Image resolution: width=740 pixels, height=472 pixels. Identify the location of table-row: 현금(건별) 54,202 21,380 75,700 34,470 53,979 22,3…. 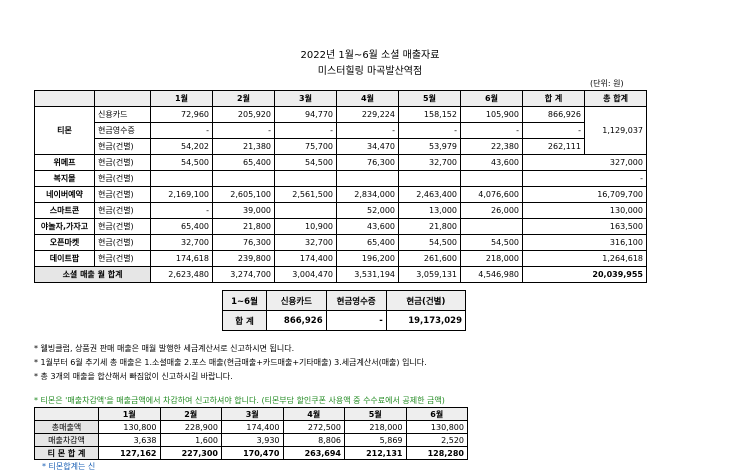
(341, 146).